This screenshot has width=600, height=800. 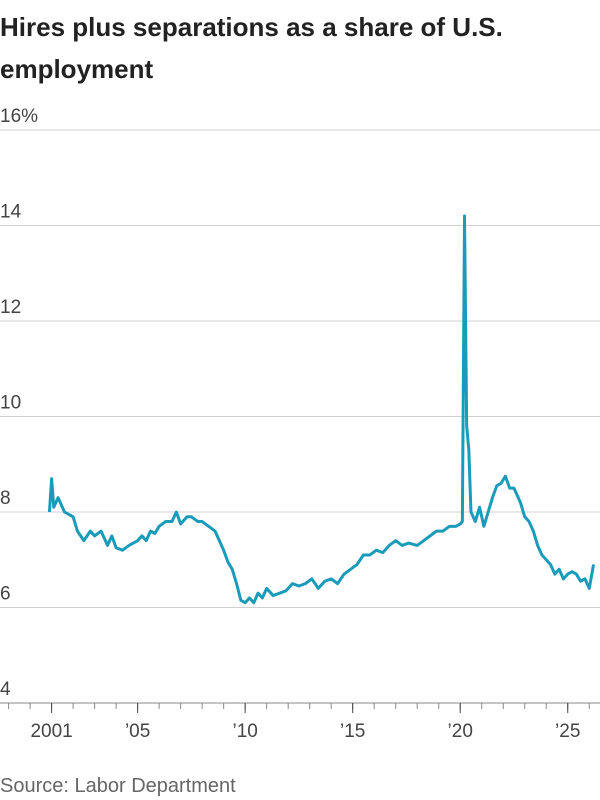 What do you see at coordinates (10, 307) in the screenshot?
I see `y-tick-label: 12` at bounding box center [10, 307].